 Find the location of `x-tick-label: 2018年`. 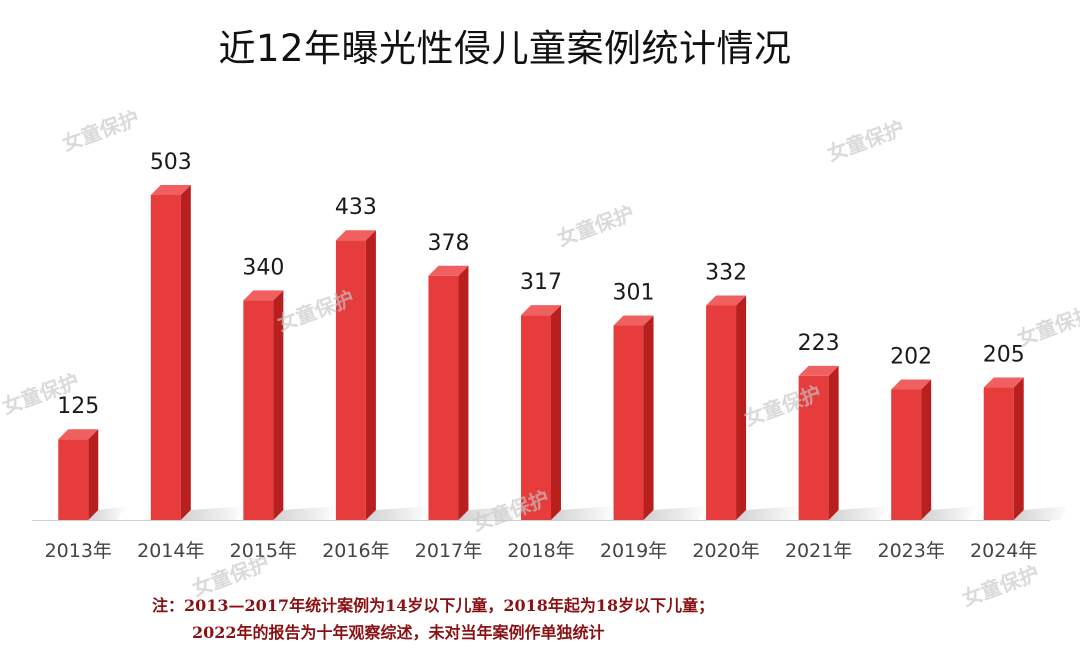

x-tick-label: 2018年 is located at coordinates (540, 551).